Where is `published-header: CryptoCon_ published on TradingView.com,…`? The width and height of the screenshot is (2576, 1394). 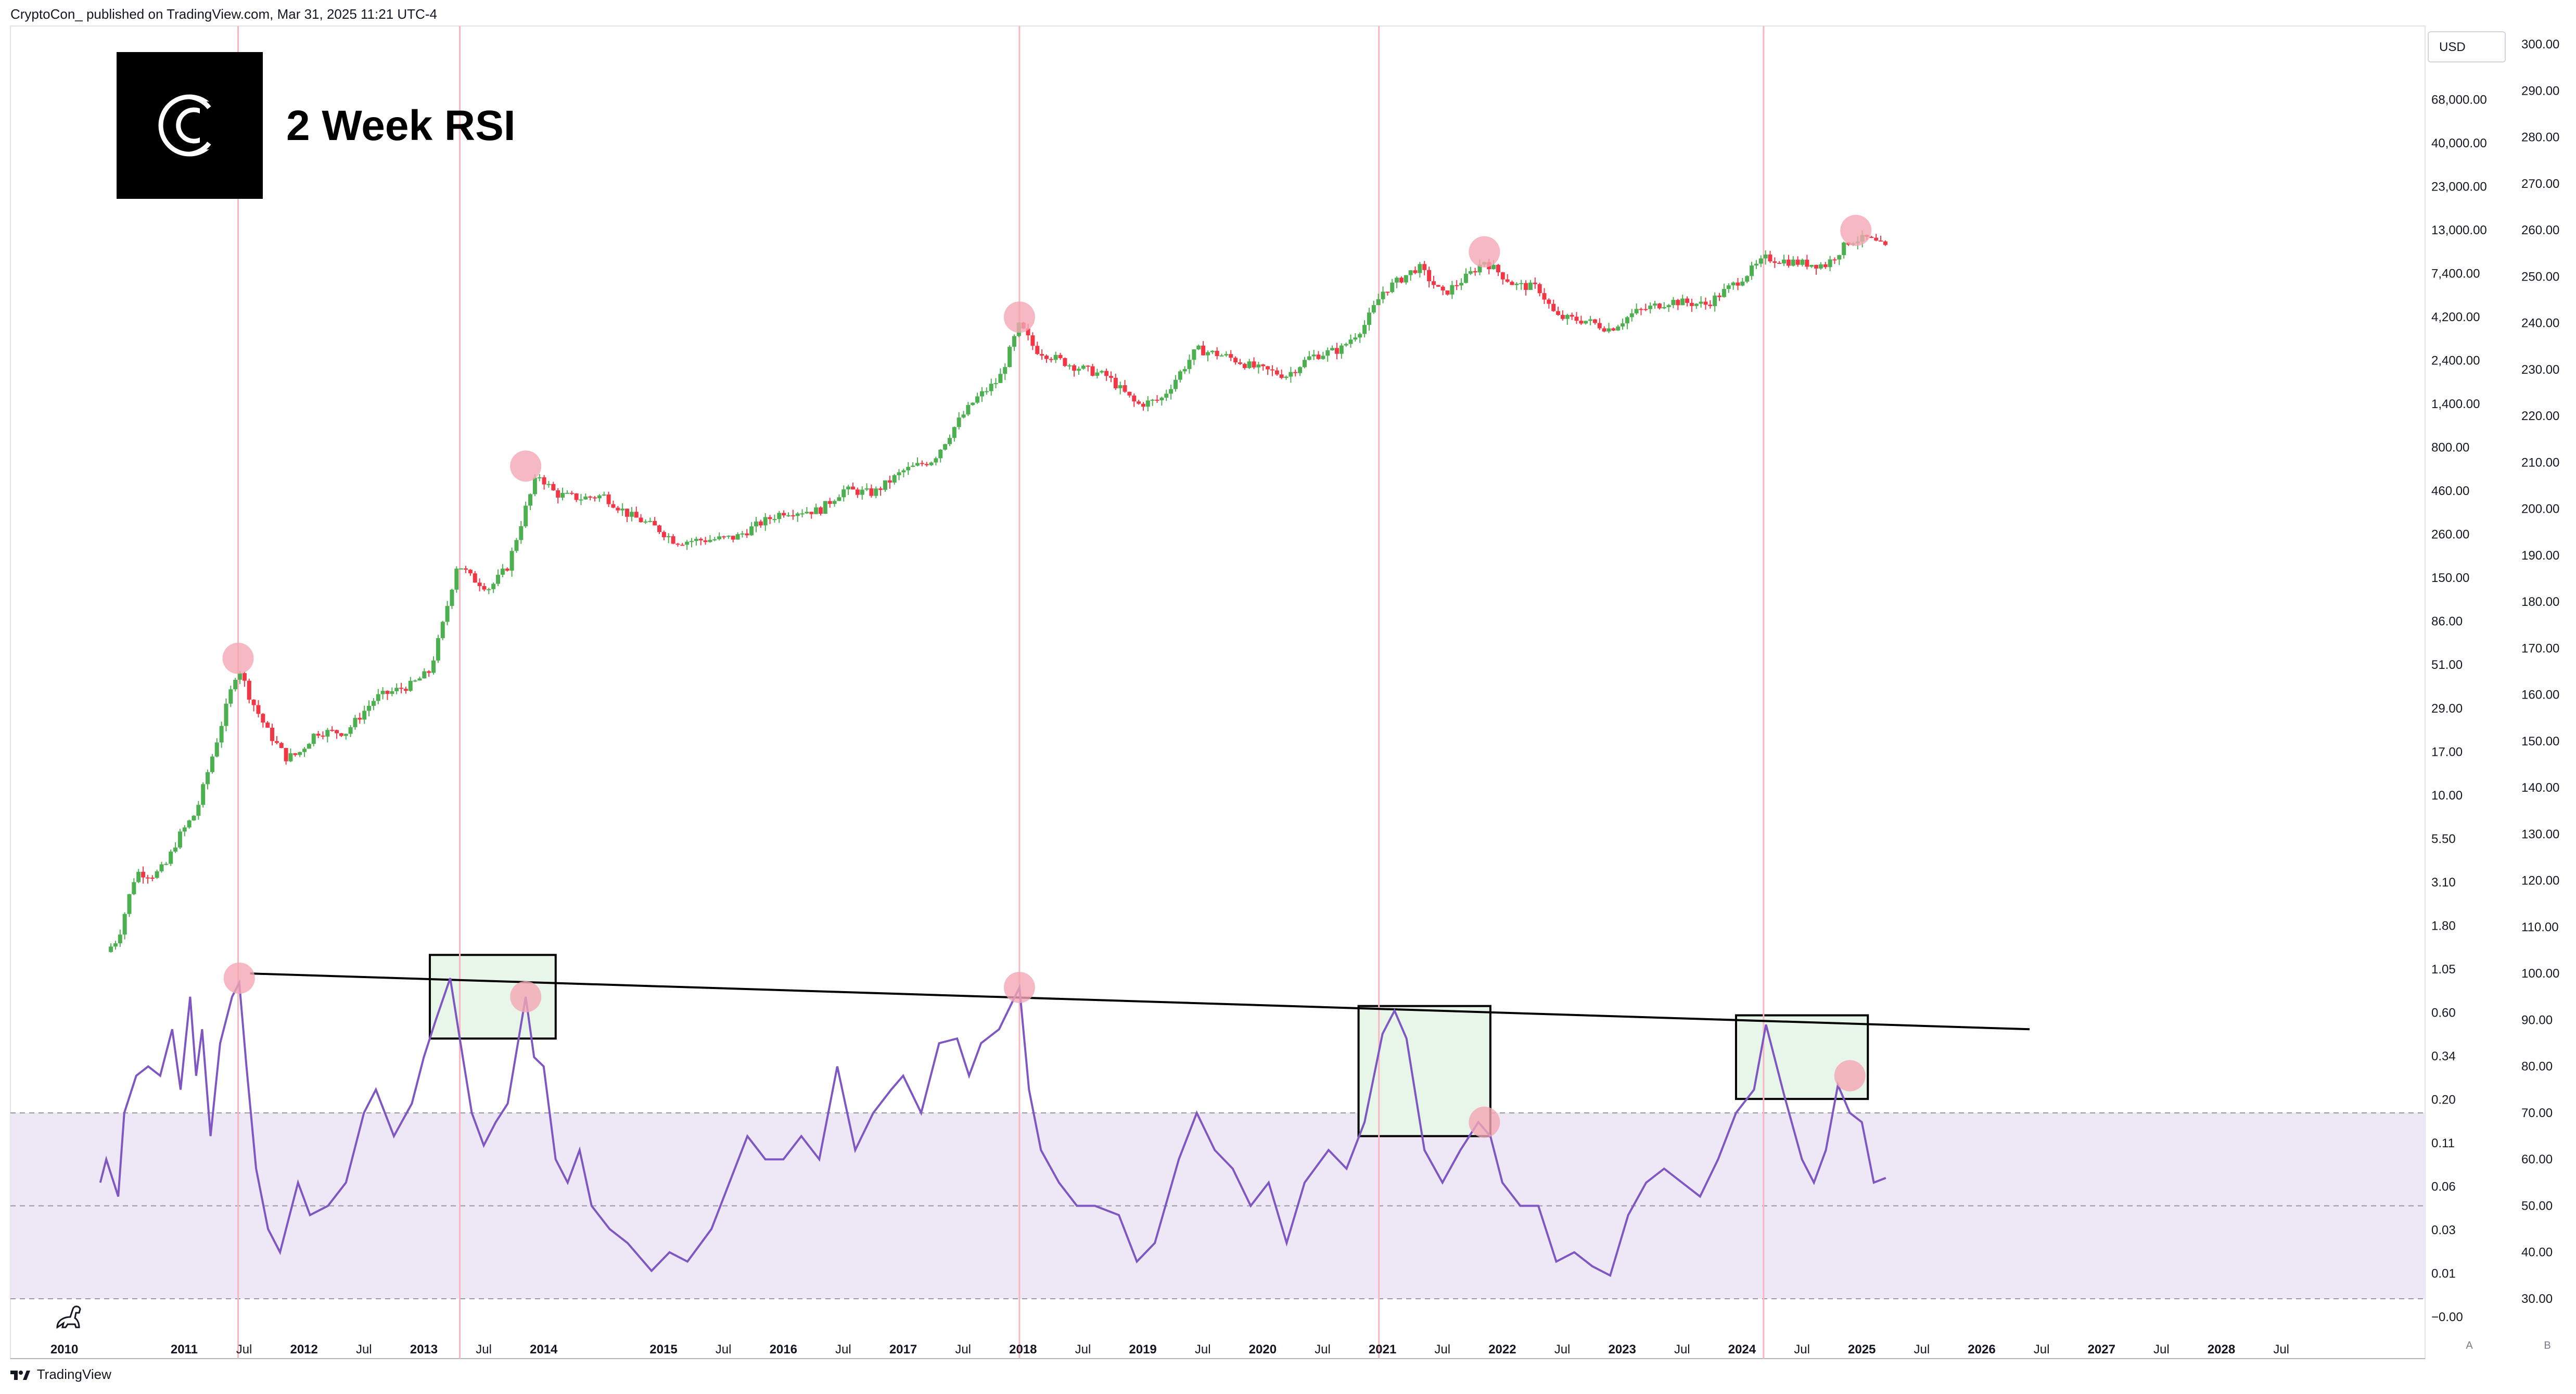 published-header: CryptoCon_ published on TradingView.com,… is located at coordinates (223, 14).